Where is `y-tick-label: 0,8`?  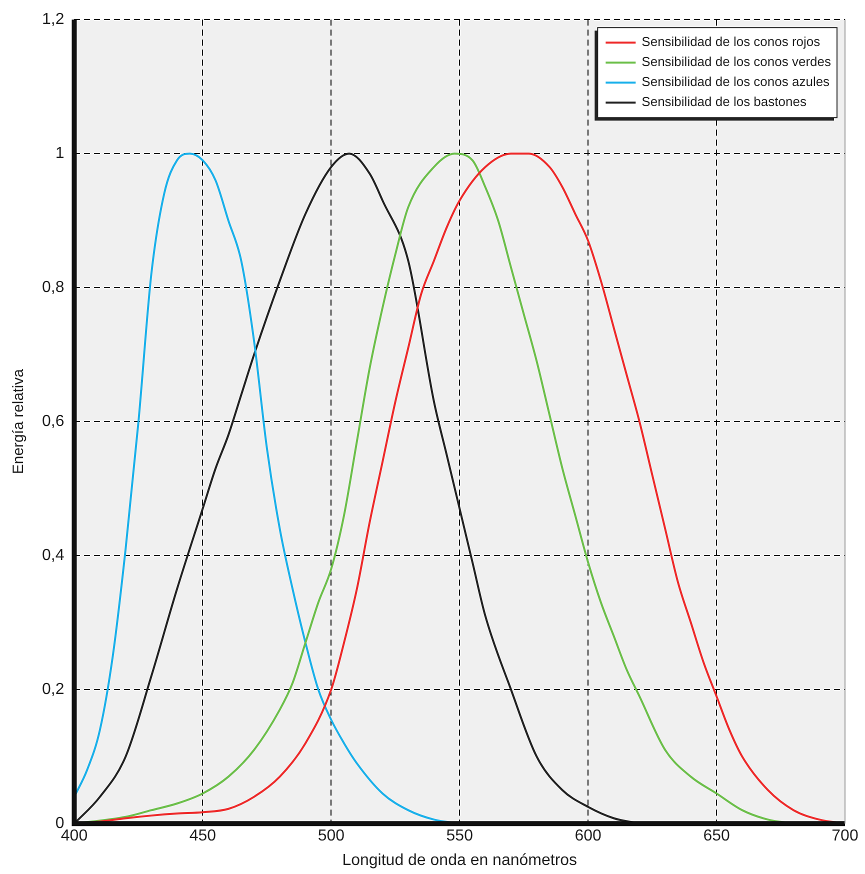 y-tick-label: 0,8 is located at coordinates (53, 287).